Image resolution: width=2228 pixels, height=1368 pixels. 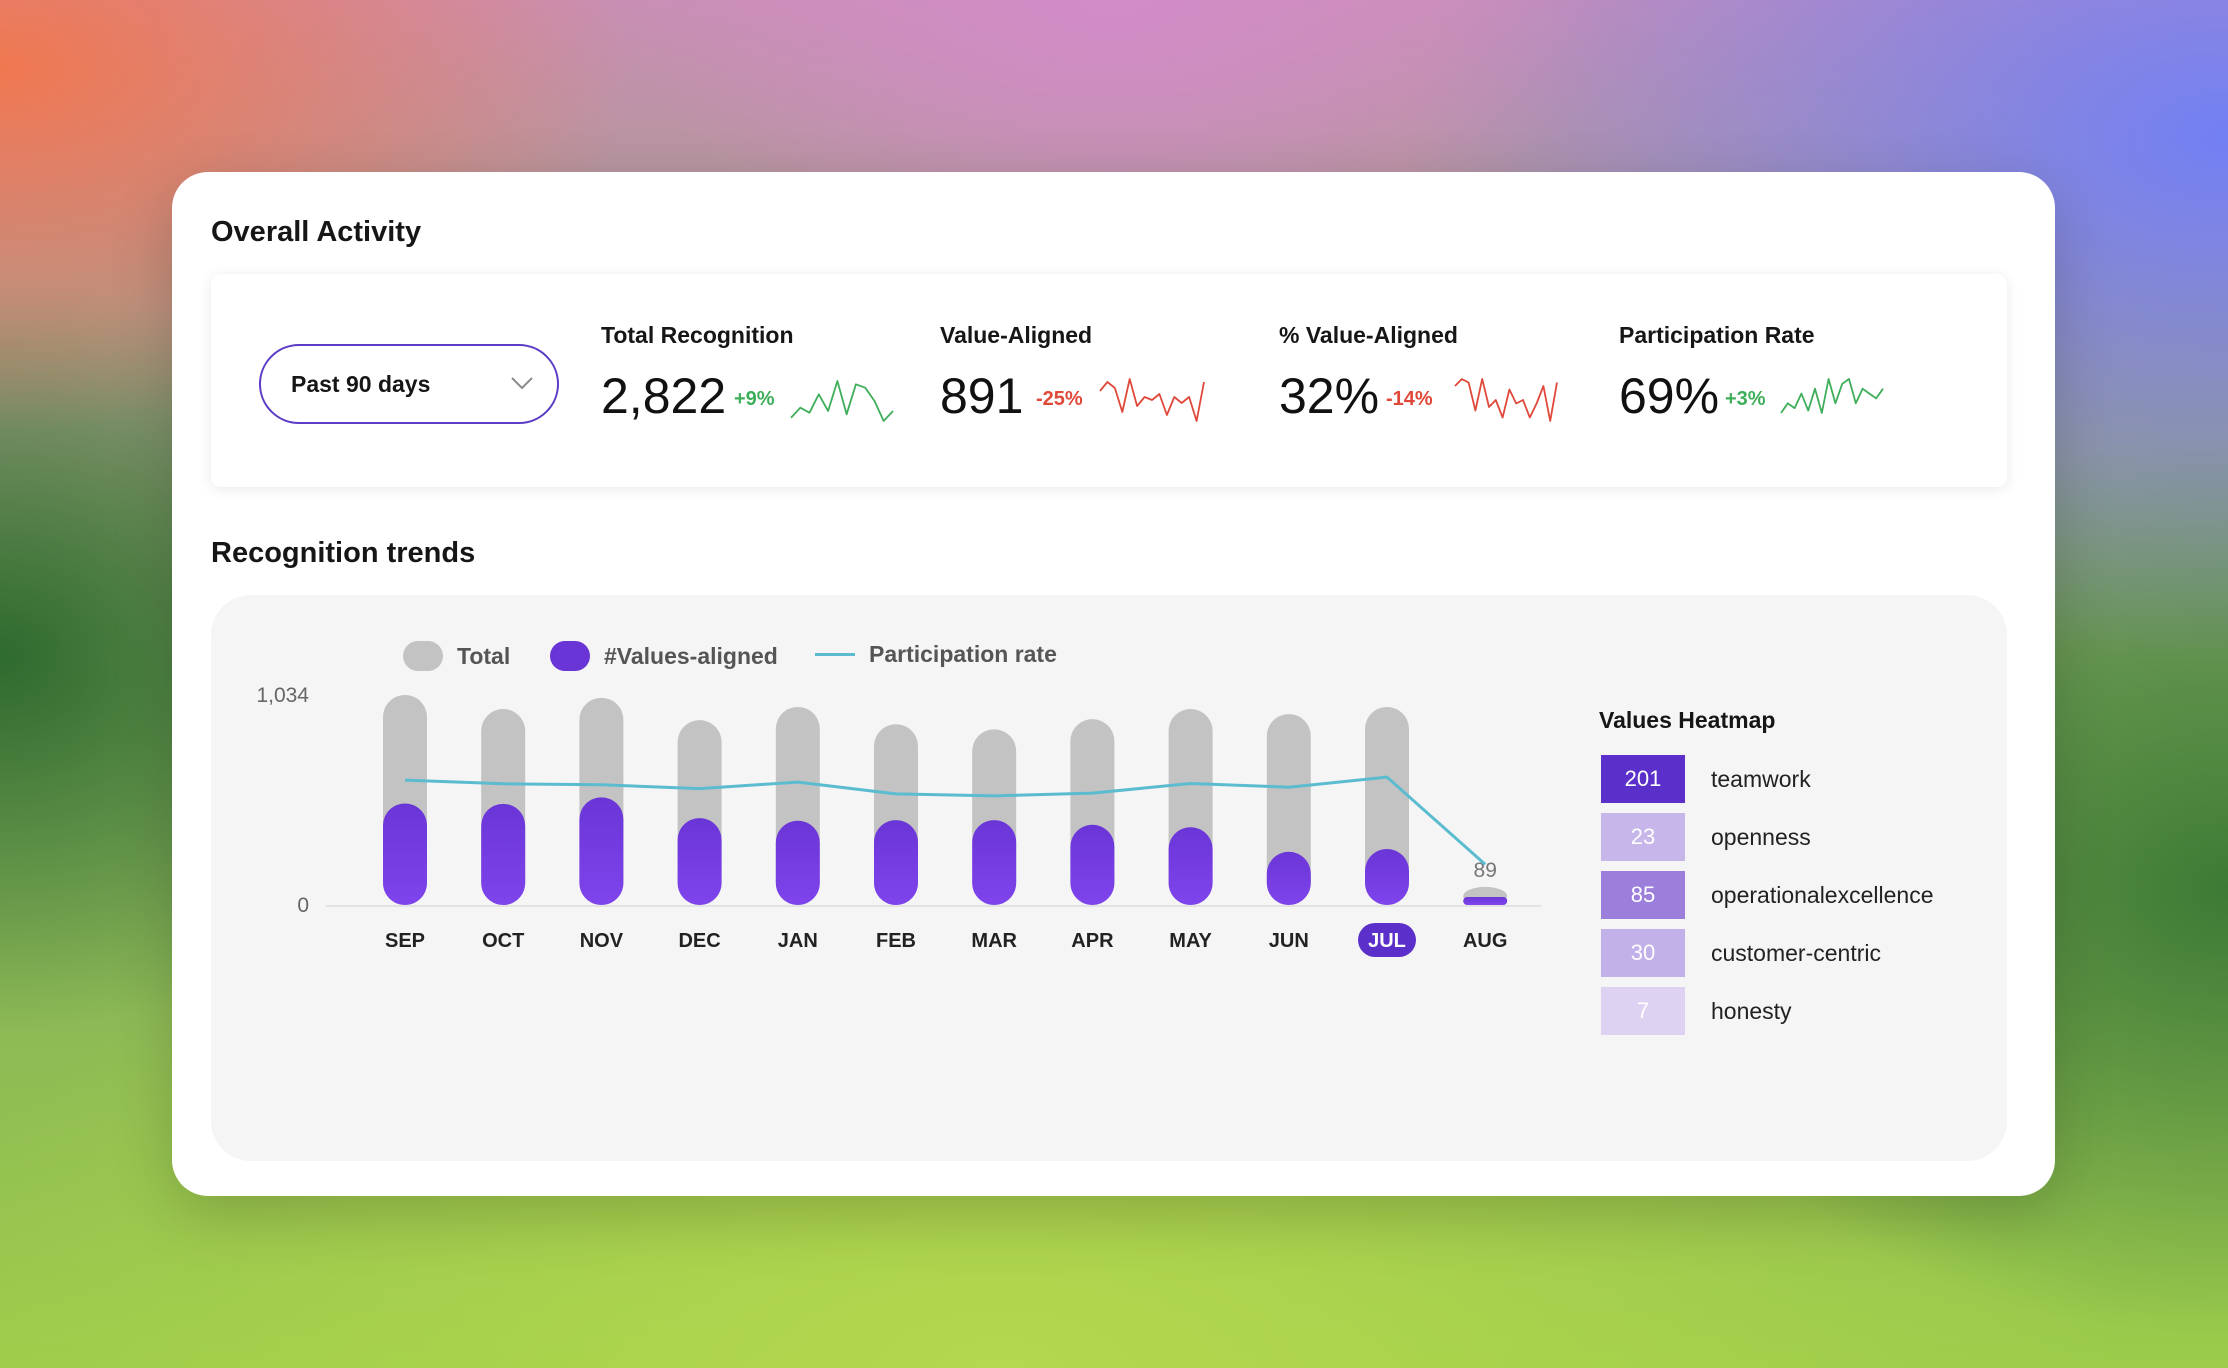 What do you see at coordinates (1779, 387) in the screenshot?
I see `kpi-participation-rate: Participation Rate 69% +3%` at bounding box center [1779, 387].